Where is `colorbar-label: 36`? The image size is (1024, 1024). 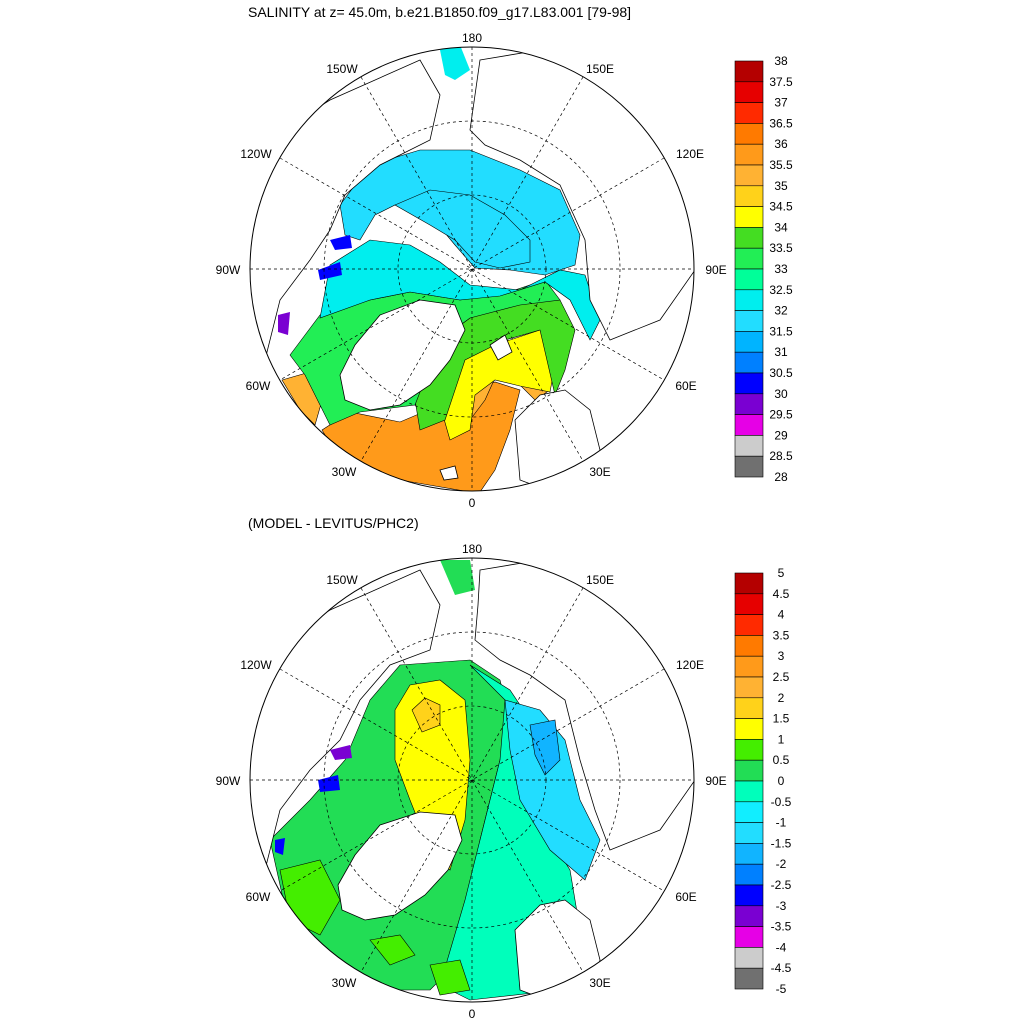
colorbar-label: 36 is located at coordinates (781, 144).